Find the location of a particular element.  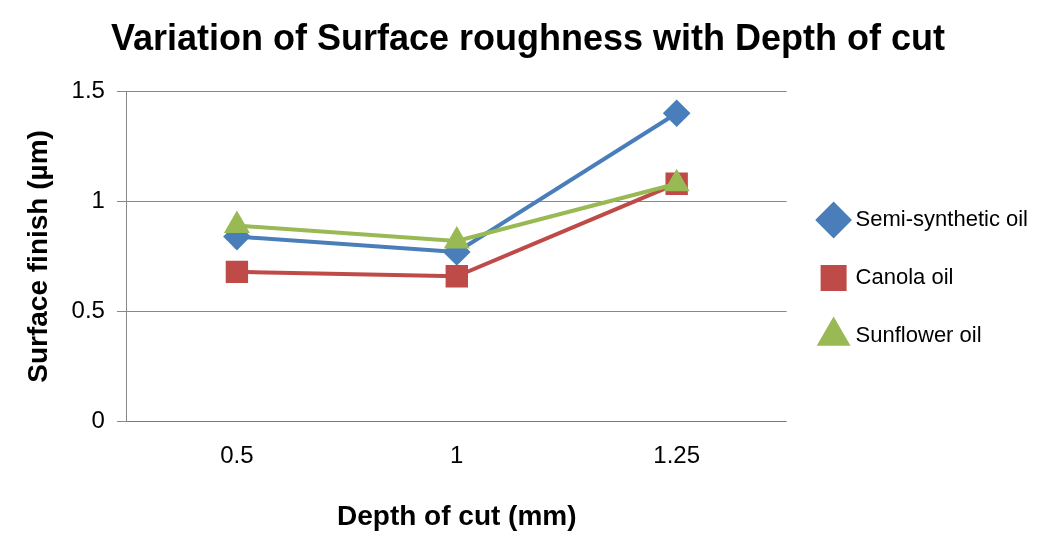

x-tick-label: 0.5 is located at coordinates (237, 454).